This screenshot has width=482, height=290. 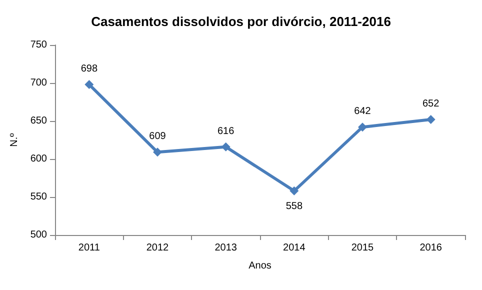 What do you see at coordinates (294, 248) in the screenshot?
I see `x-tick-label: 2014` at bounding box center [294, 248].